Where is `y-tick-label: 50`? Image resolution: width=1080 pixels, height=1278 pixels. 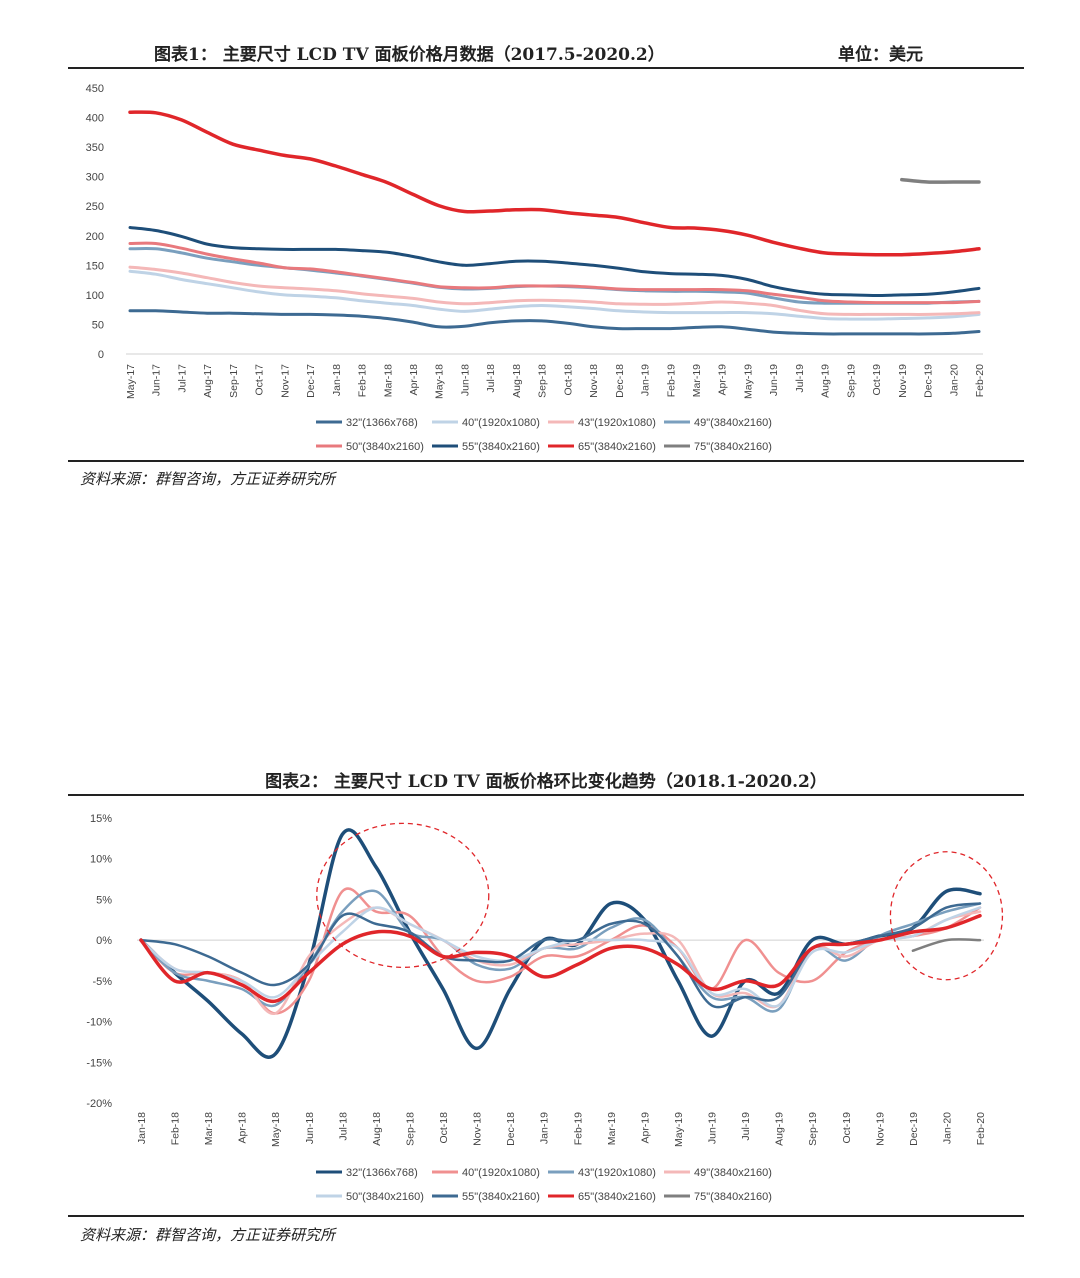
y-tick-label: 50 is located at coordinates (98, 325).